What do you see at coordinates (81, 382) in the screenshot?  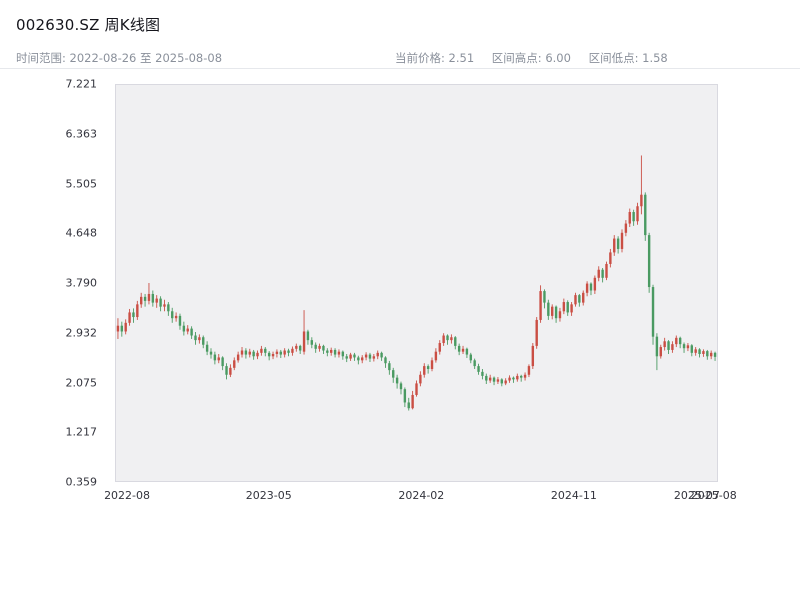 I see `y-tick-label: 2.075` at bounding box center [81, 382].